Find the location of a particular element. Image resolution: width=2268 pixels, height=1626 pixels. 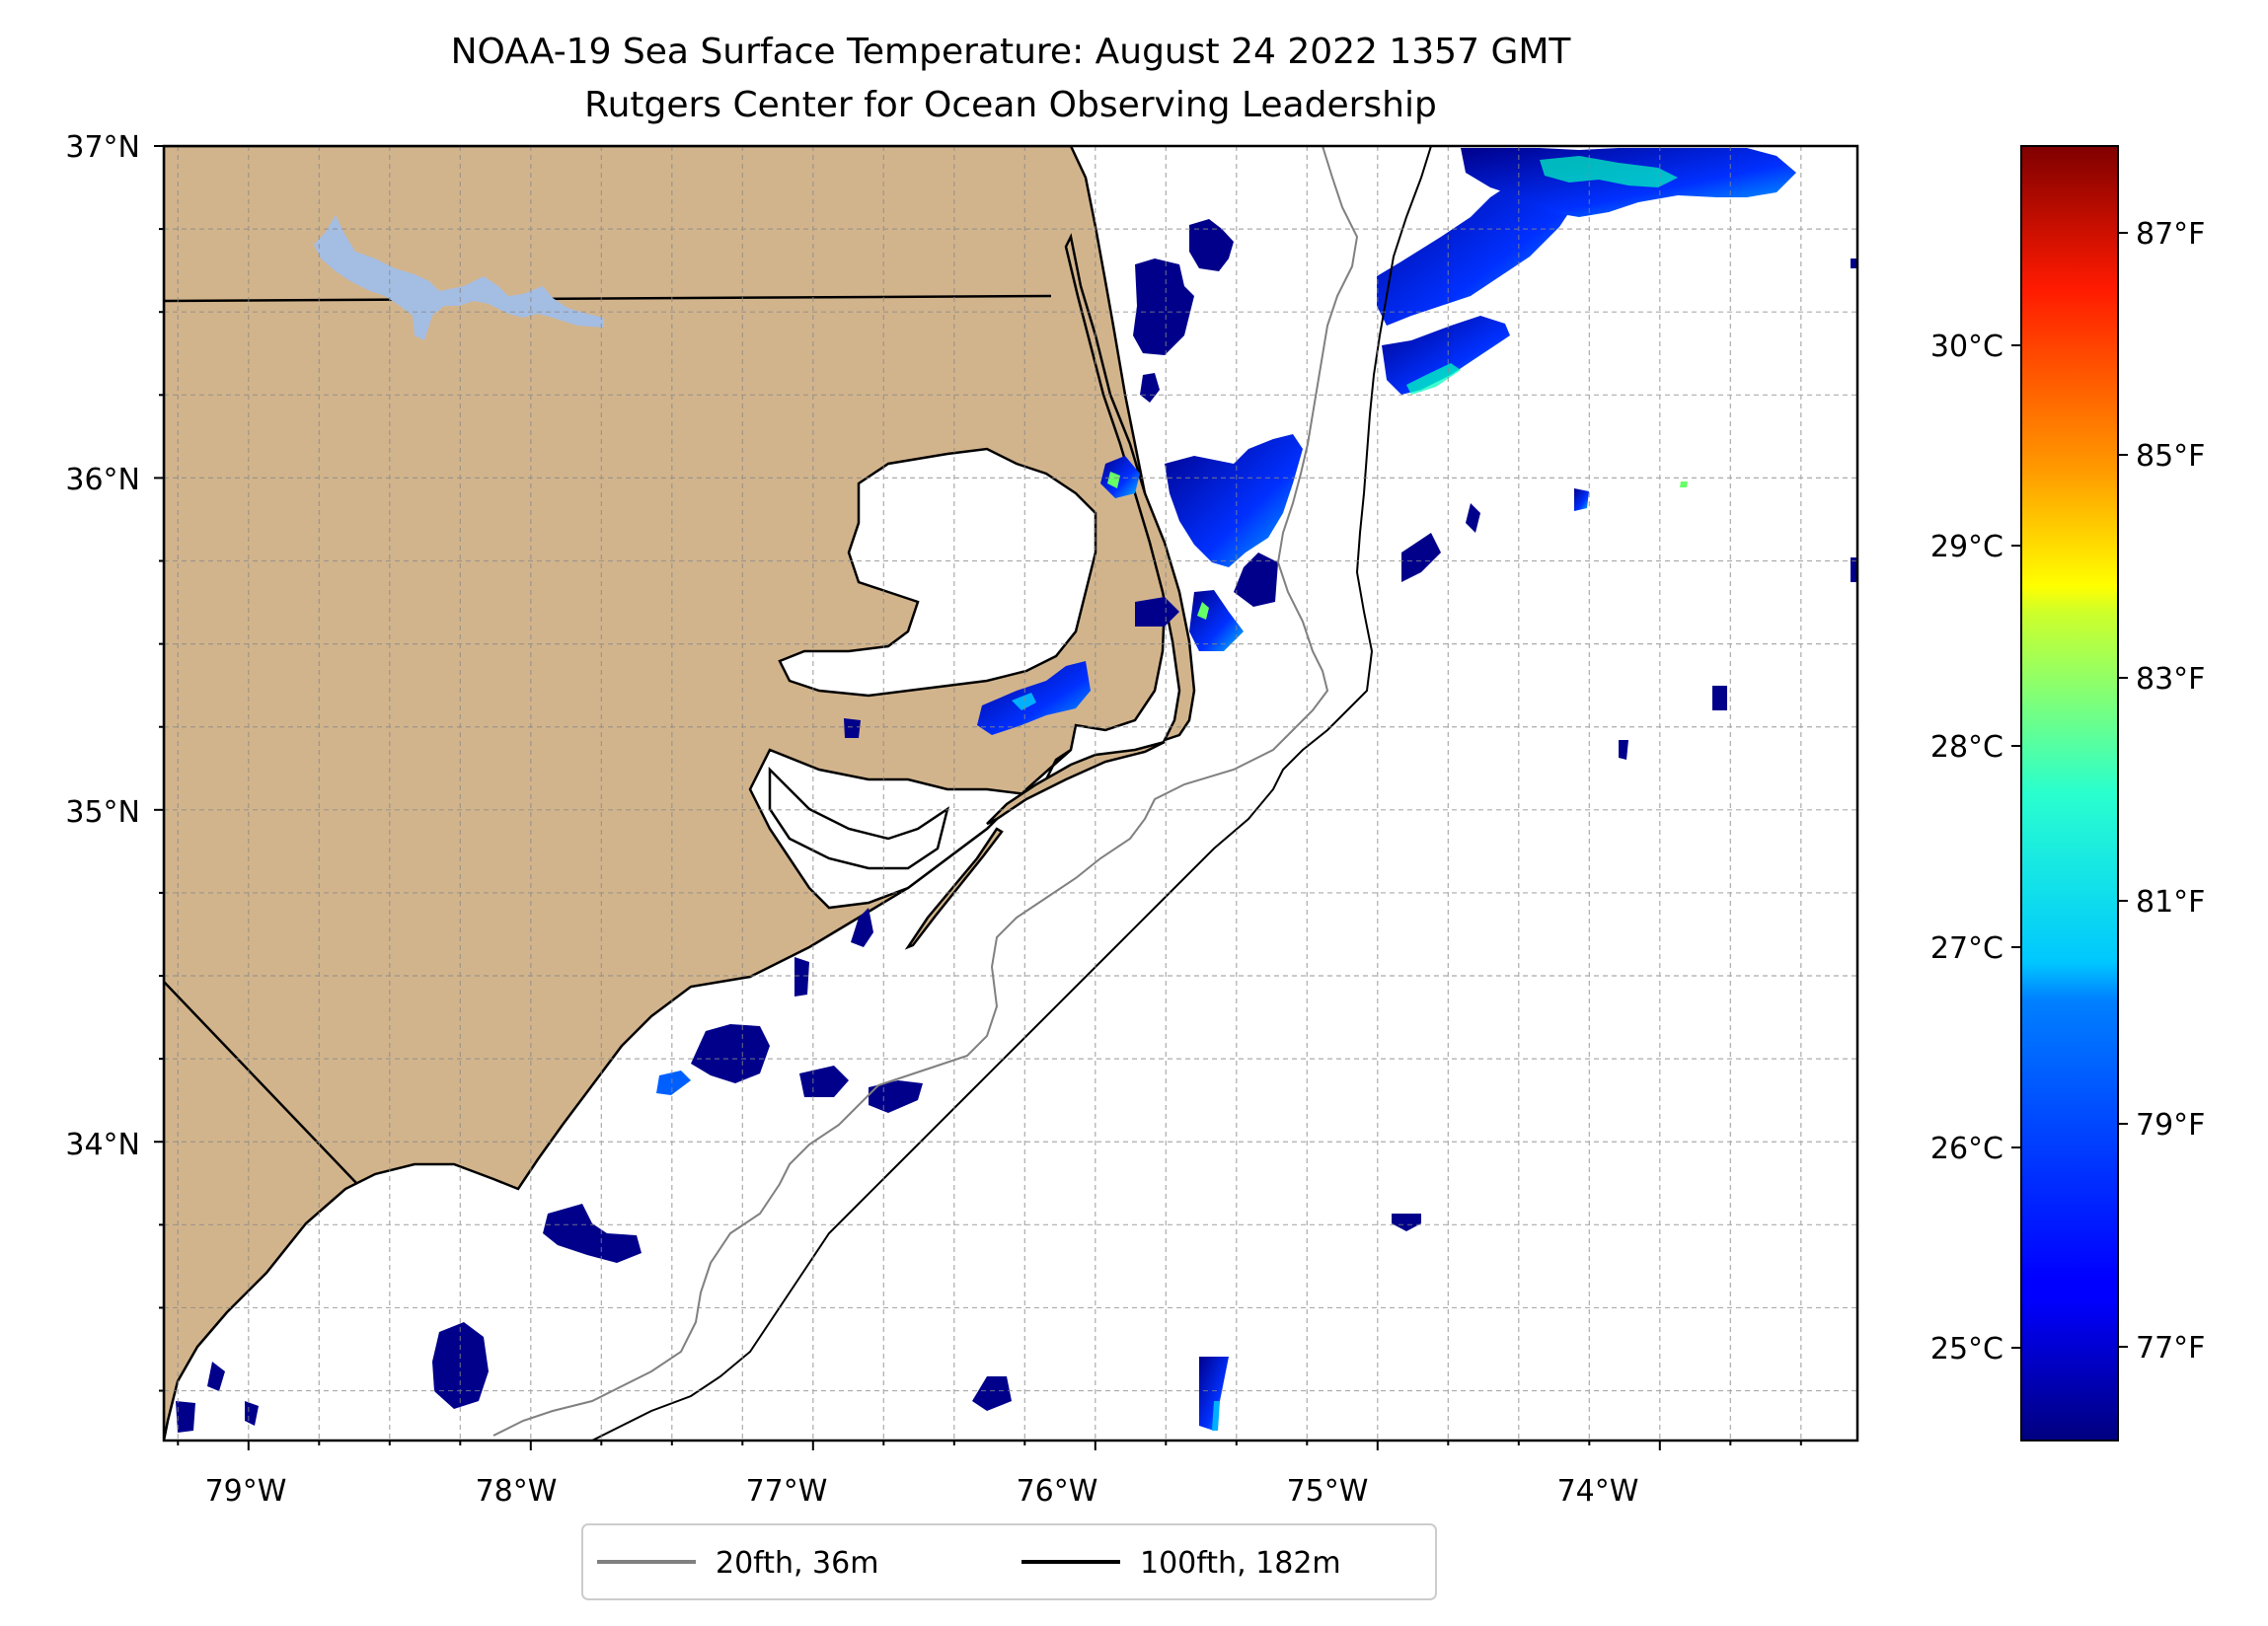

lat-tick-37: 37°N is located at coordinates (103, 147).